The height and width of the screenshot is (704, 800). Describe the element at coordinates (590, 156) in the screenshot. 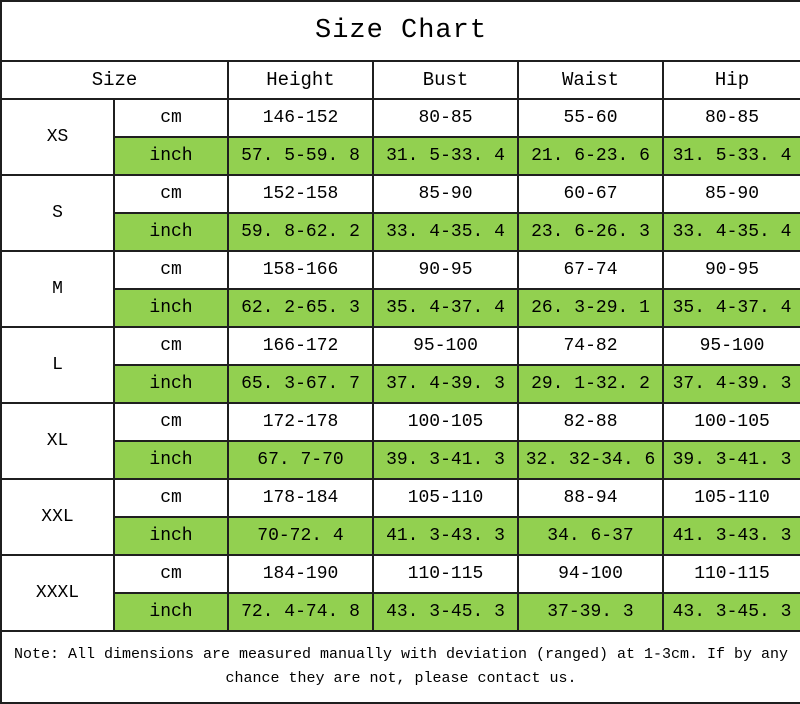

I see `value-cell: 21. 6-23. 6` at that location.